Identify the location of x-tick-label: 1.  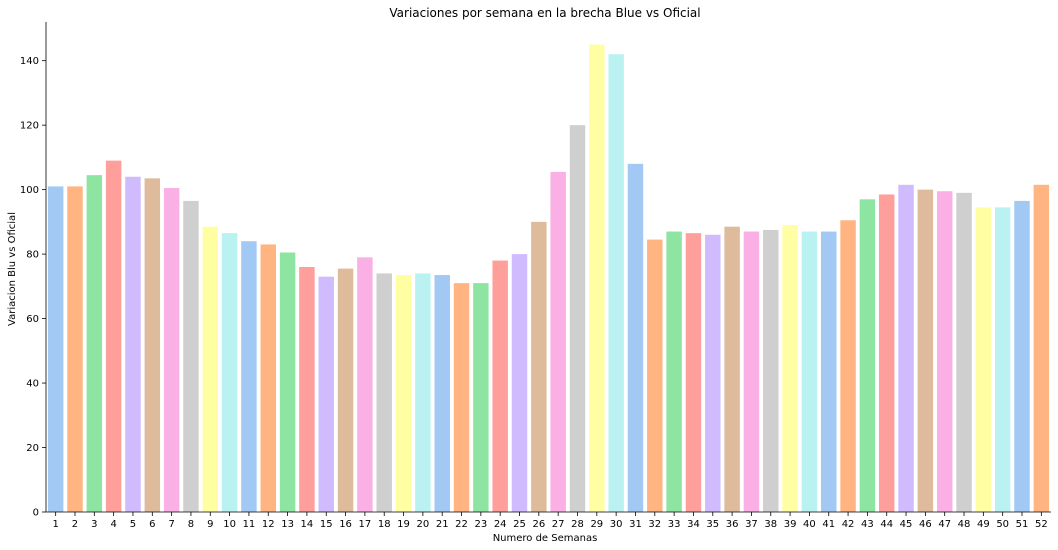
(55, 524).